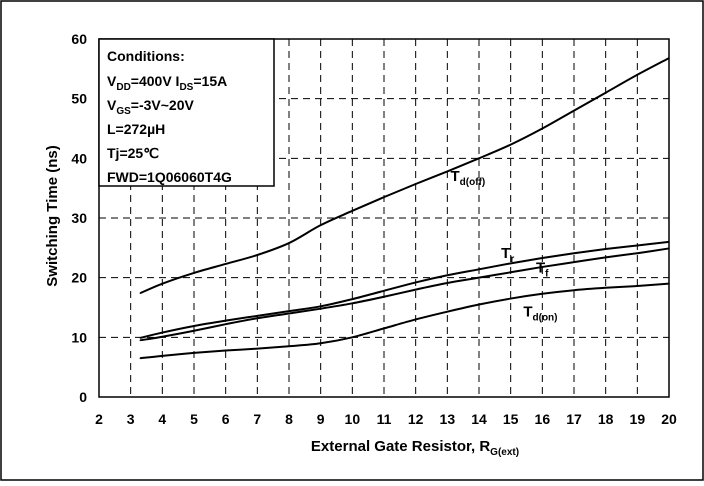 The image size is (704, 486). I want to click on conditions-box-border, so click(186, 112).